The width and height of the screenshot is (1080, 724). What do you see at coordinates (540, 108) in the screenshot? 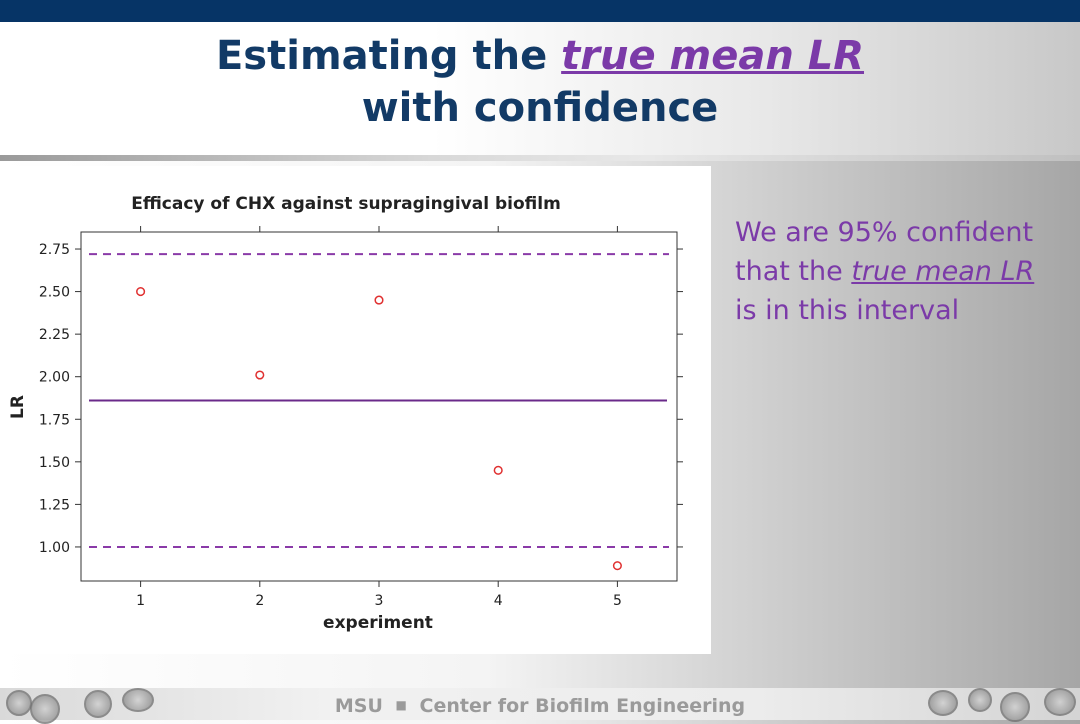
I see `title-line2: with confidence` at bounding box center [540, 108].